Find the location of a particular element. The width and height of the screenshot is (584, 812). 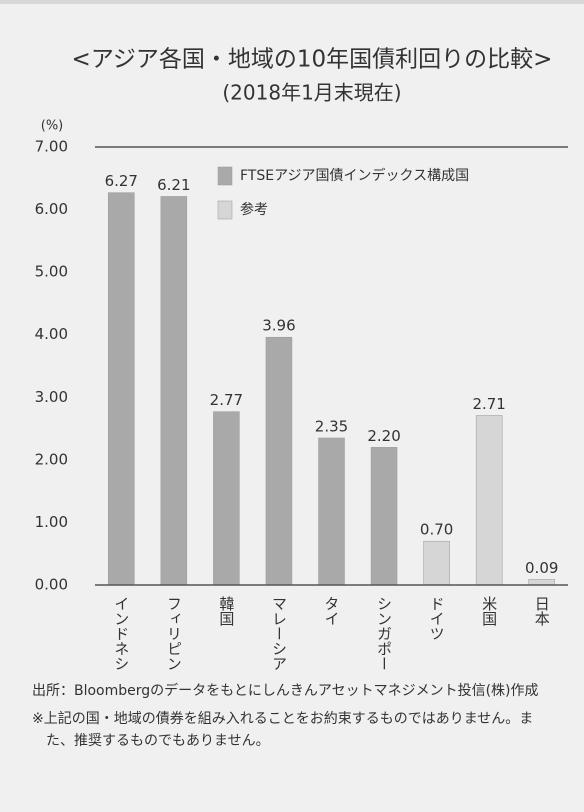

top-border is located at coordinates (292, 2).